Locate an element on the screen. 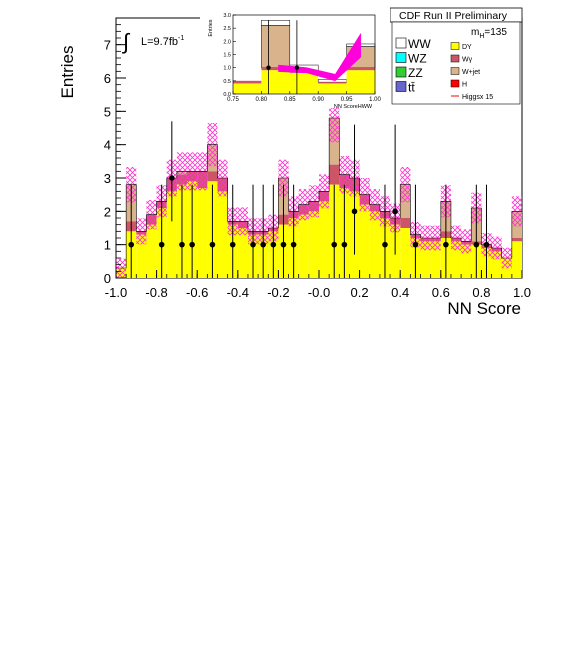  x-tick-label: -0.0 is located at coordinates (319, 292).